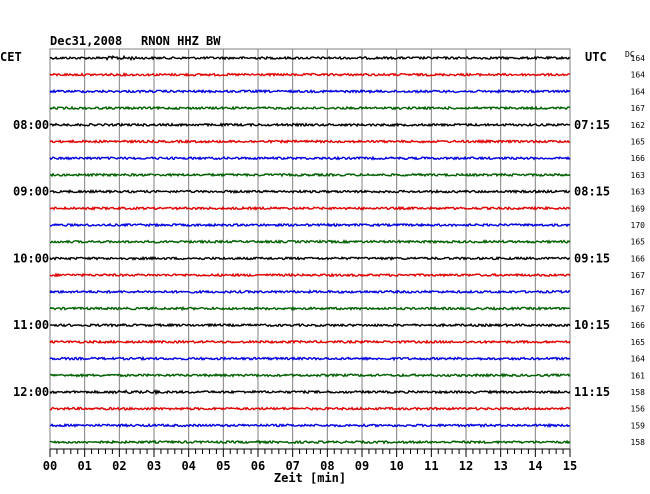 This screenshot has height=494, width=650. Describe the element at coordinates (592, 258) in the screenshot. I see `right-hour-label: 09:15` at that location.